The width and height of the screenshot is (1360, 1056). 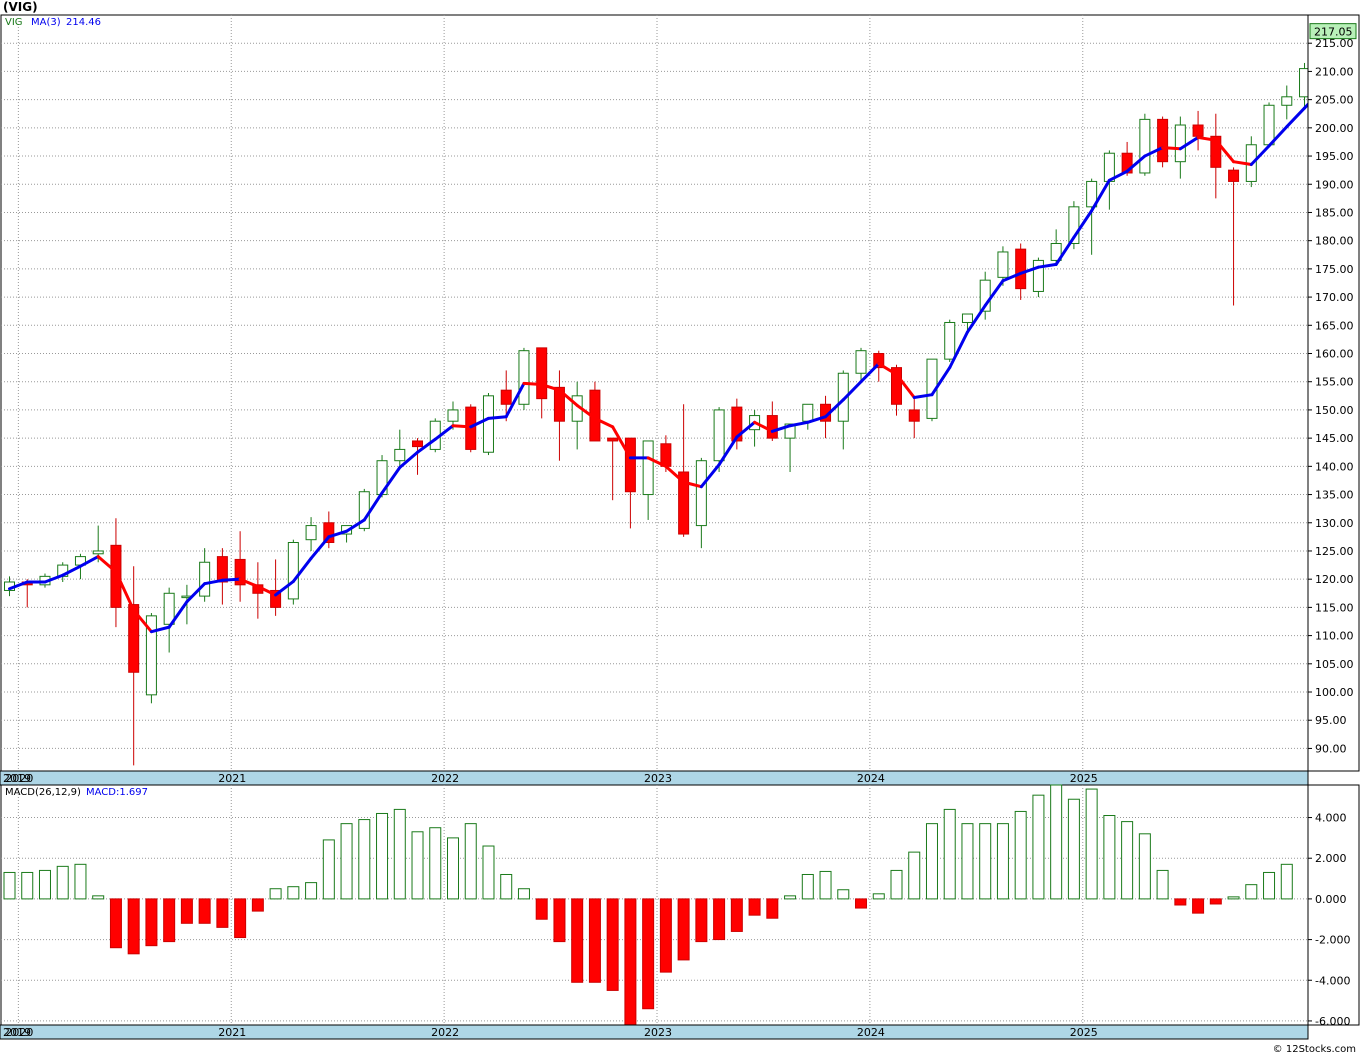 I want to click on macd-legend-value: MACD:1.697, so click(x=117, y=792).